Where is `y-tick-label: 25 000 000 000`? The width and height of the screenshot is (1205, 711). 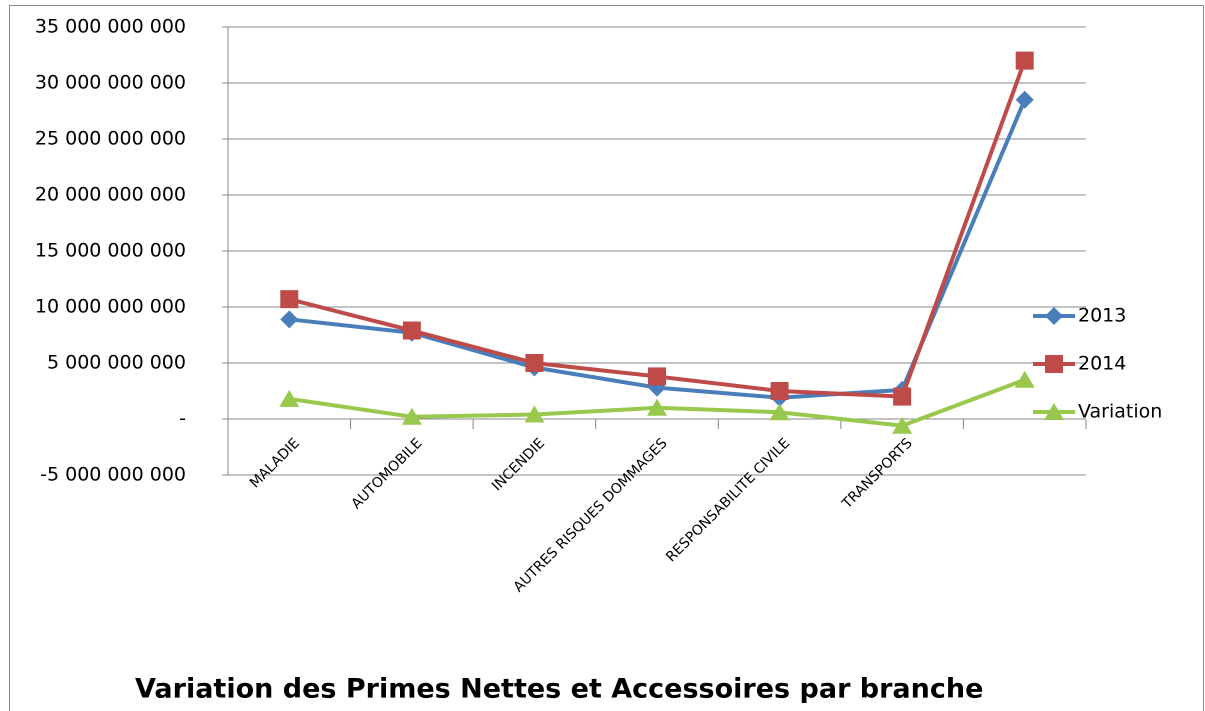 y-tick-label: 25 000 000 000 is located at coordinates (110, 139).